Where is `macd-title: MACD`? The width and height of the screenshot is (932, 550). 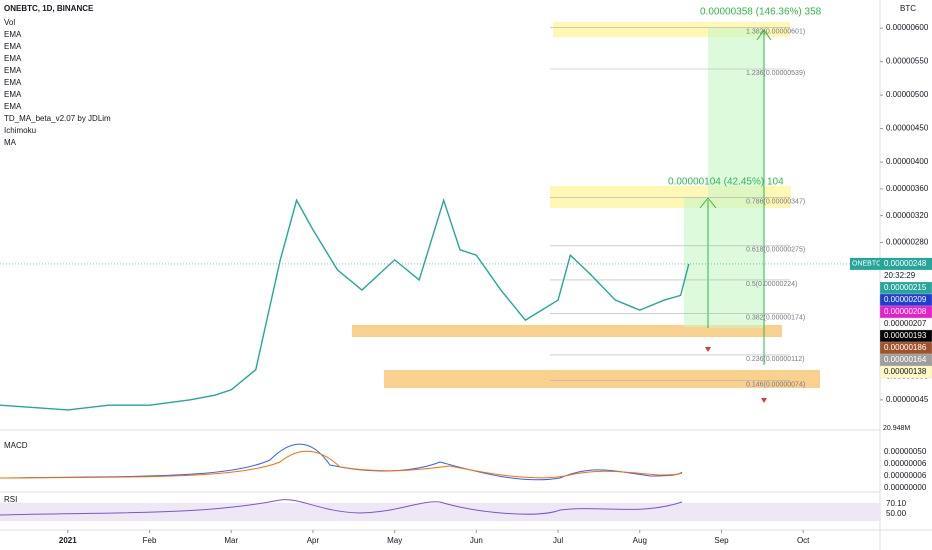 macd-title: MACD is located at coordinates (16, 445).